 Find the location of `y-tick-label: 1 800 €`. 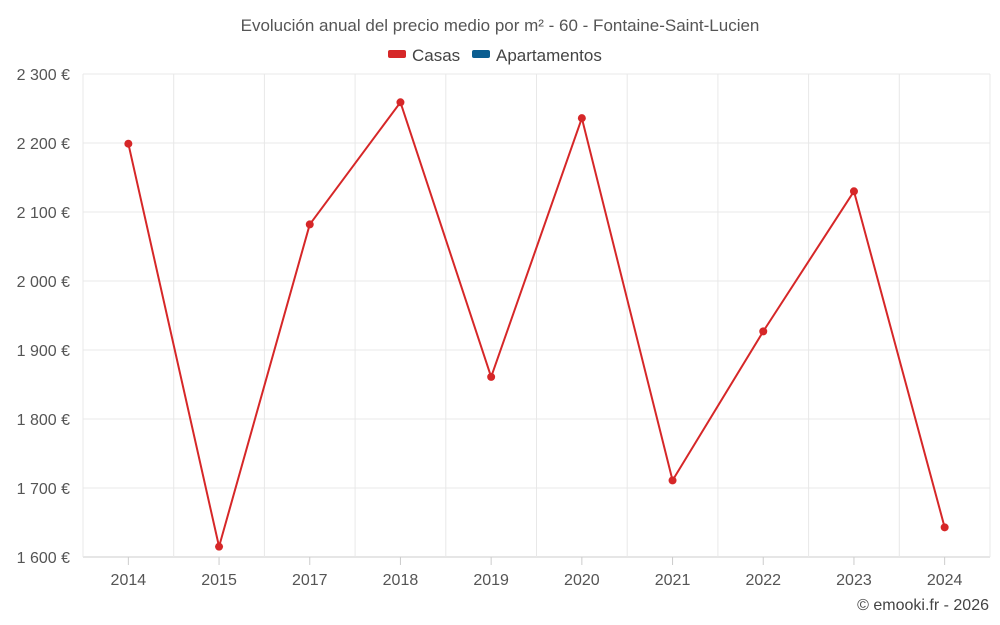

y-tick-label: 1 800 € is located at coordinates (43, 420).